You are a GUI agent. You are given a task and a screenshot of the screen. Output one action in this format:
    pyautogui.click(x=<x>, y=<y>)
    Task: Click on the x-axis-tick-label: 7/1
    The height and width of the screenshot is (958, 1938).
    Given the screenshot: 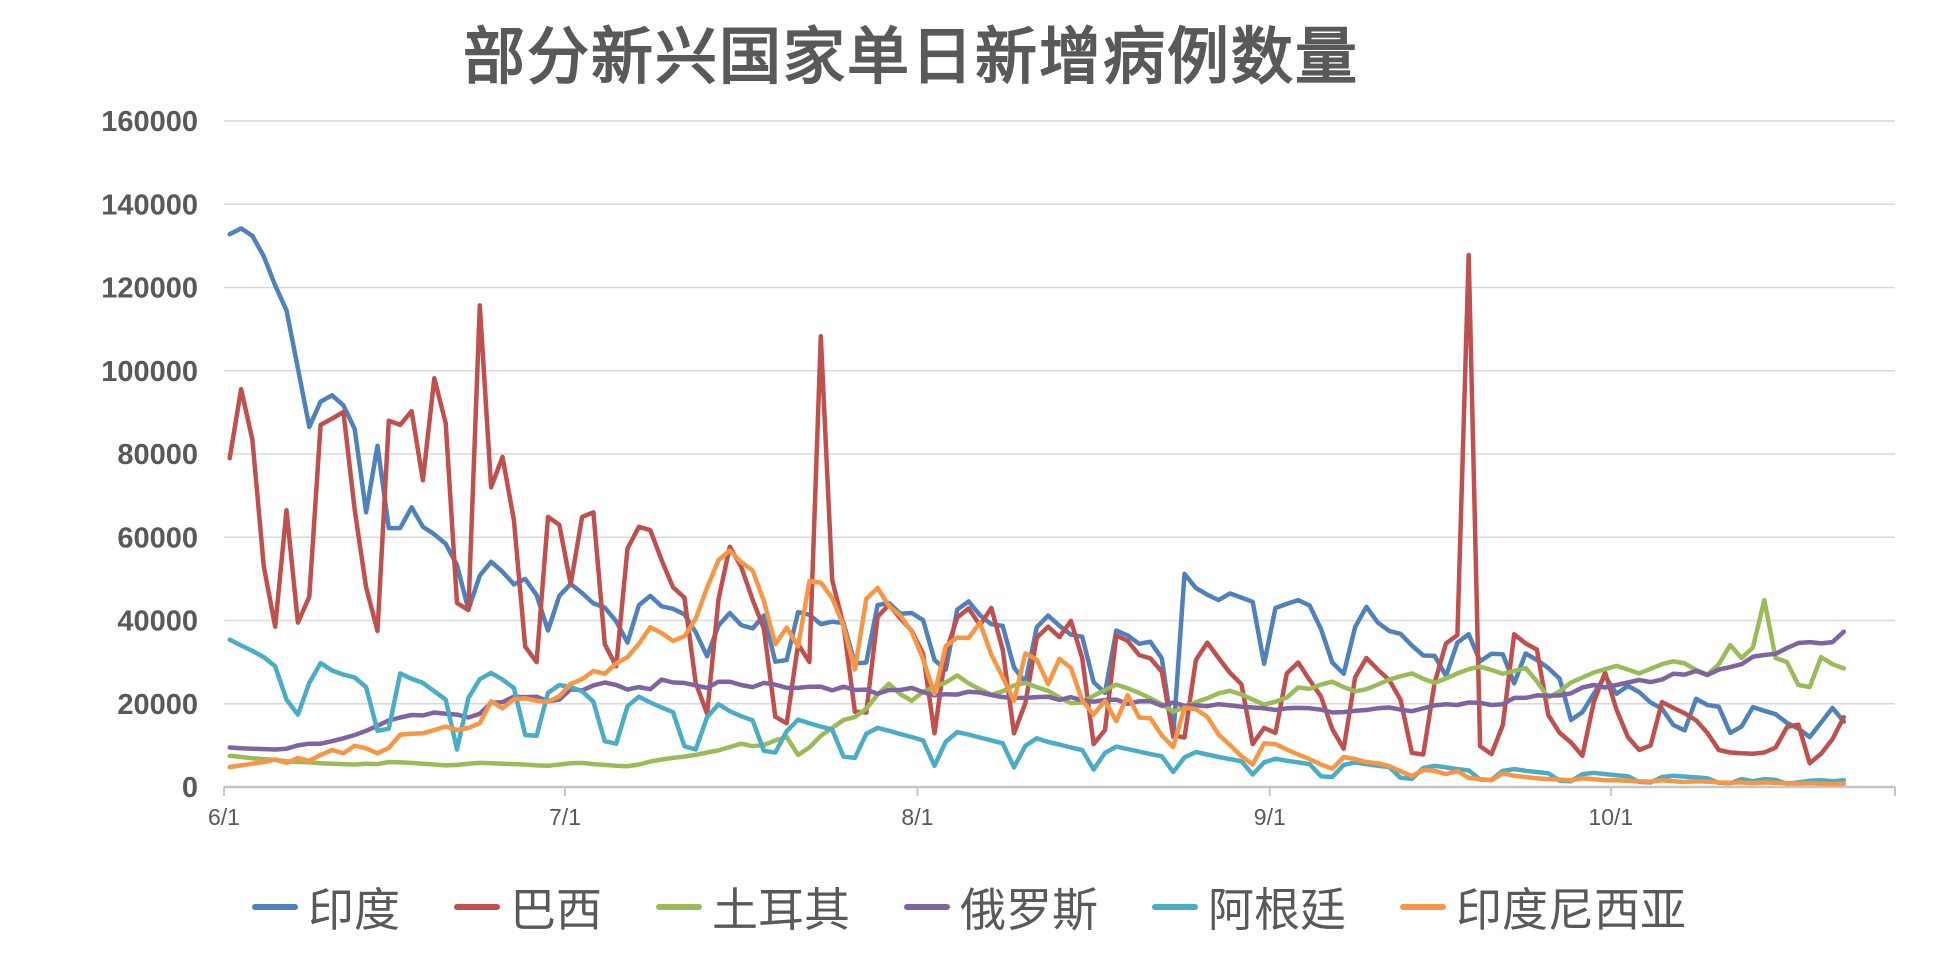 What is the action you would take?
    pyautogui.click(x=565, y=817)
    